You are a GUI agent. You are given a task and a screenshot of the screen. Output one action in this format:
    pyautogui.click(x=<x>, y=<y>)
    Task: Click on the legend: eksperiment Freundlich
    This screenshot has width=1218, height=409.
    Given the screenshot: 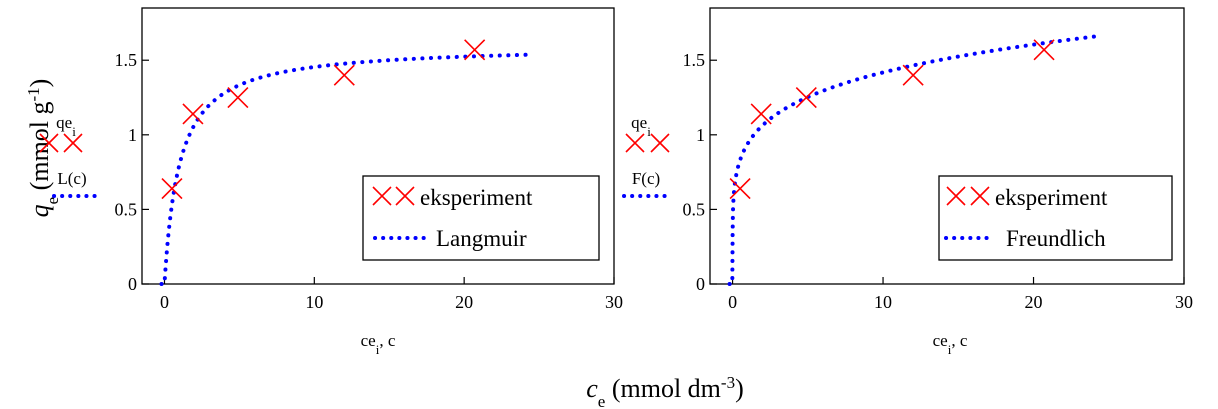 What is the action you would take?
    pyautogui.click(x=1055, y=218)
    